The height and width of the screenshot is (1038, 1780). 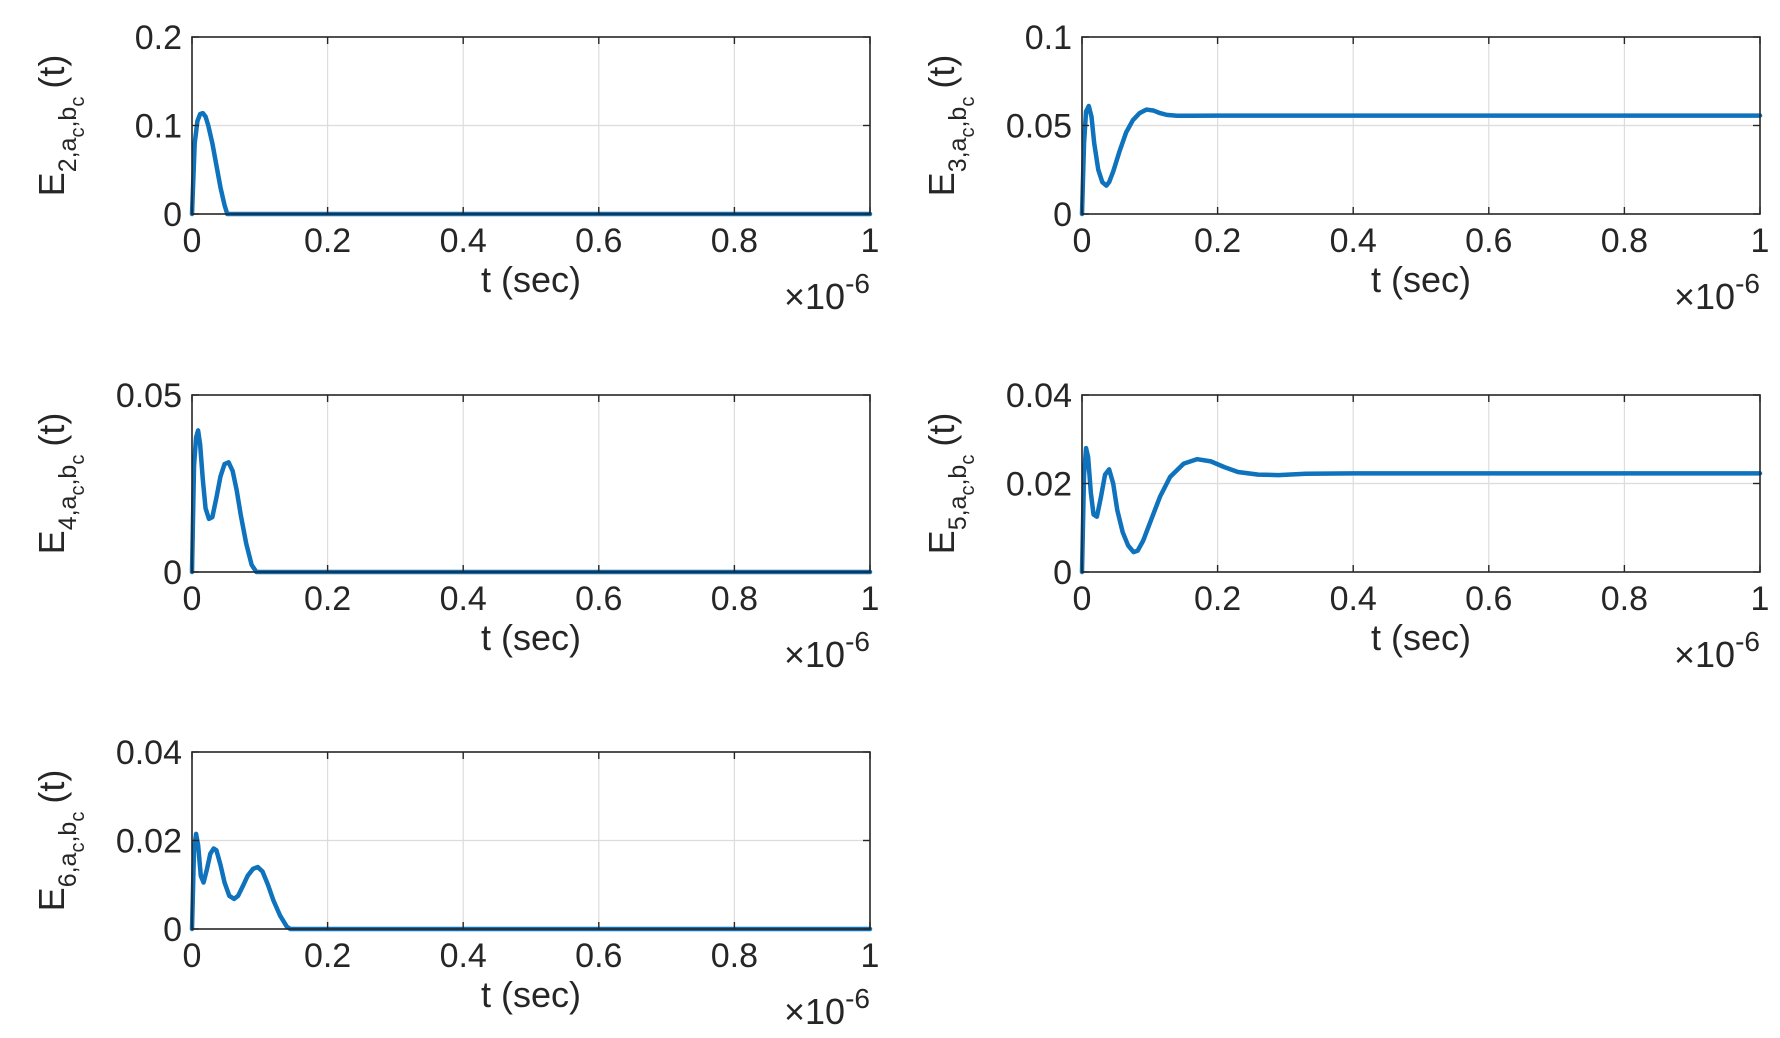 I want to click on axes-frame, so click(x=531, y=483).